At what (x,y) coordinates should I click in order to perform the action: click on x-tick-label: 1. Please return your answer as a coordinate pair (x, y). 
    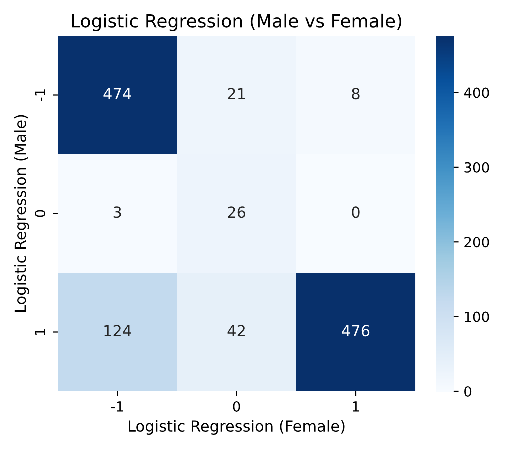
    Looking at the image, I should click on (356, 407).